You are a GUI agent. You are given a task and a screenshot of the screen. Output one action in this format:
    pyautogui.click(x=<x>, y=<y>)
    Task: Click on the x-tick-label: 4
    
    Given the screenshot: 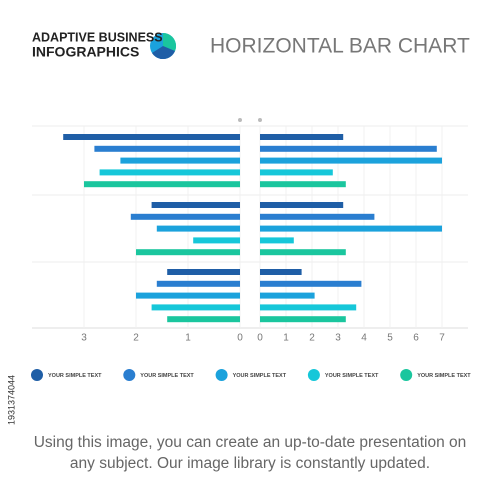 What is the action you would take?
    pyautogui.click(x=364, y=338)
    